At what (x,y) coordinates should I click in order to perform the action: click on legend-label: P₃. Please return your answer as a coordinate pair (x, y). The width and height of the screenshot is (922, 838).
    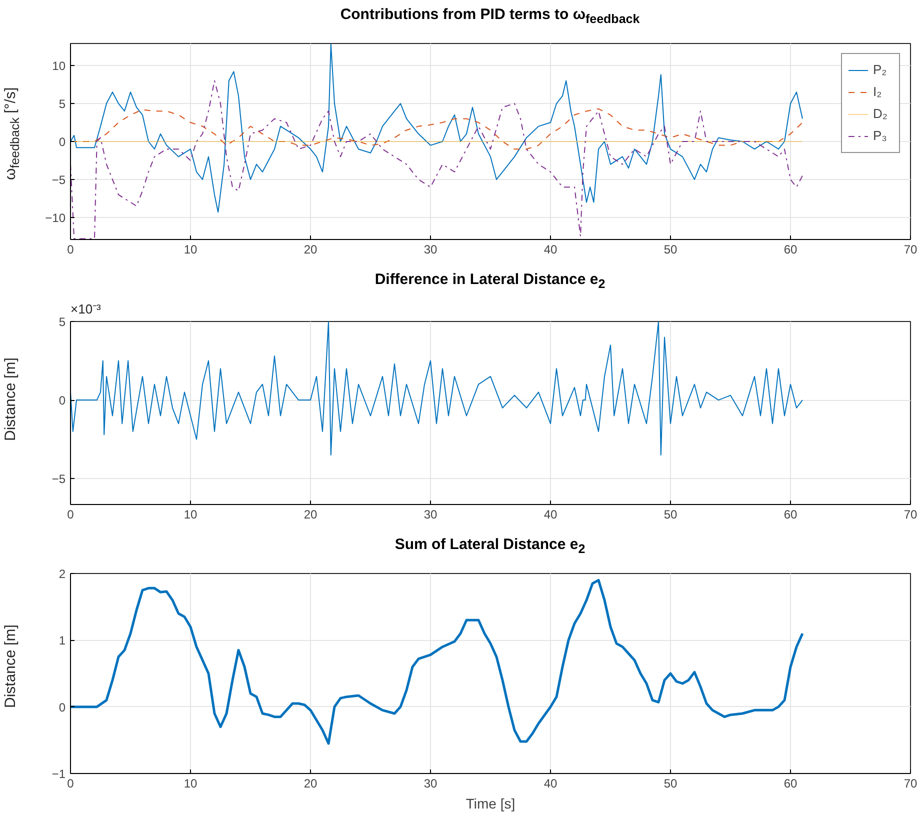
    Looking at the image, I should click on (880, 136).